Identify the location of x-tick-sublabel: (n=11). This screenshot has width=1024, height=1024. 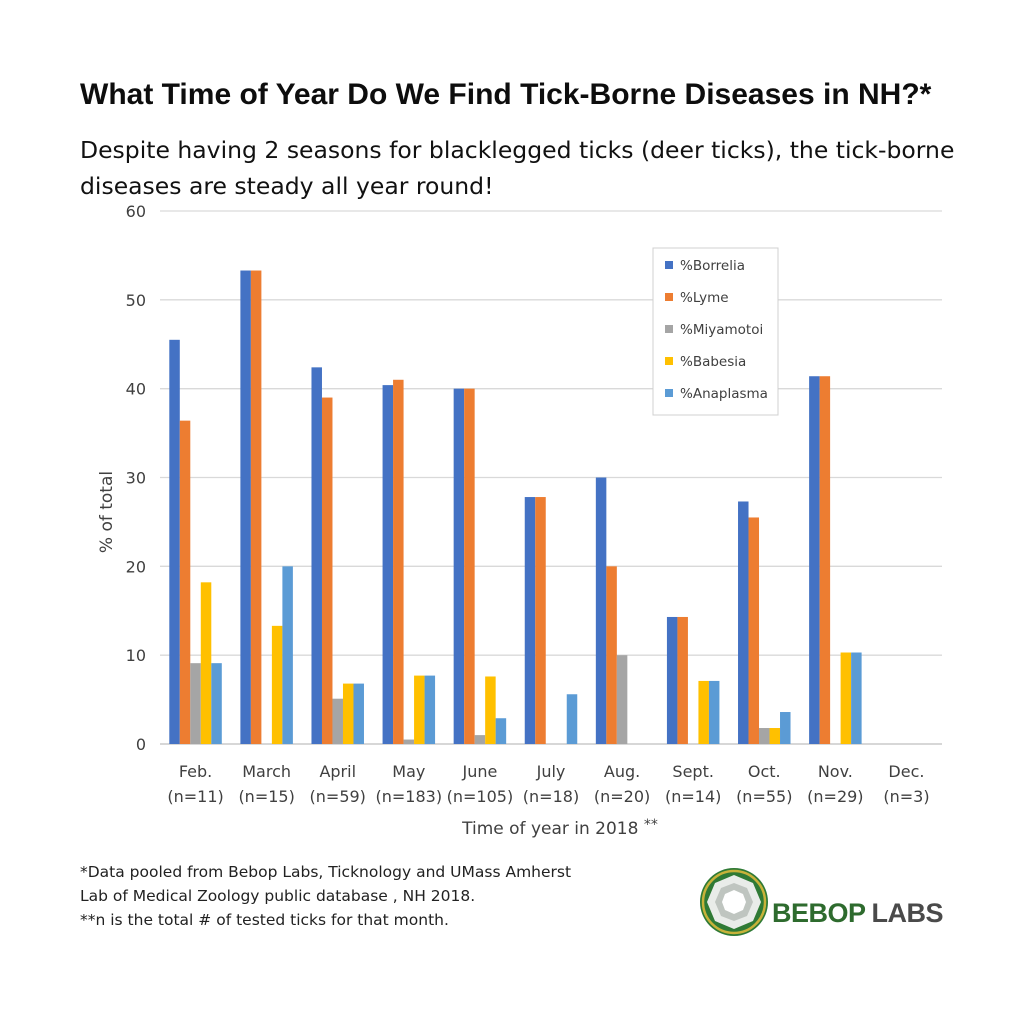
(195, 796).